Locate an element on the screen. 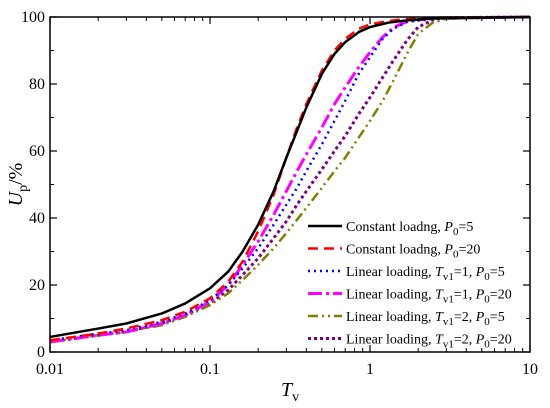 Image resolution: width=550 pixels, height=408 pixels. y-tick-label: 0 is located at coordinates (41, 352).